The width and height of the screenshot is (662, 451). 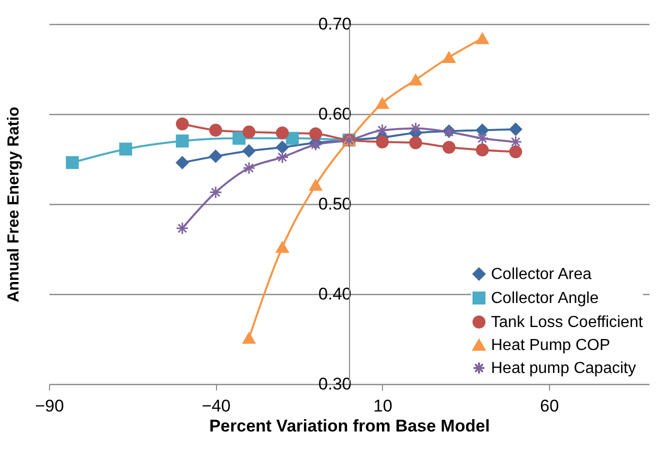 I want to click on legend-label: Tank Loss Coefficient, so click(x=567, y=322).